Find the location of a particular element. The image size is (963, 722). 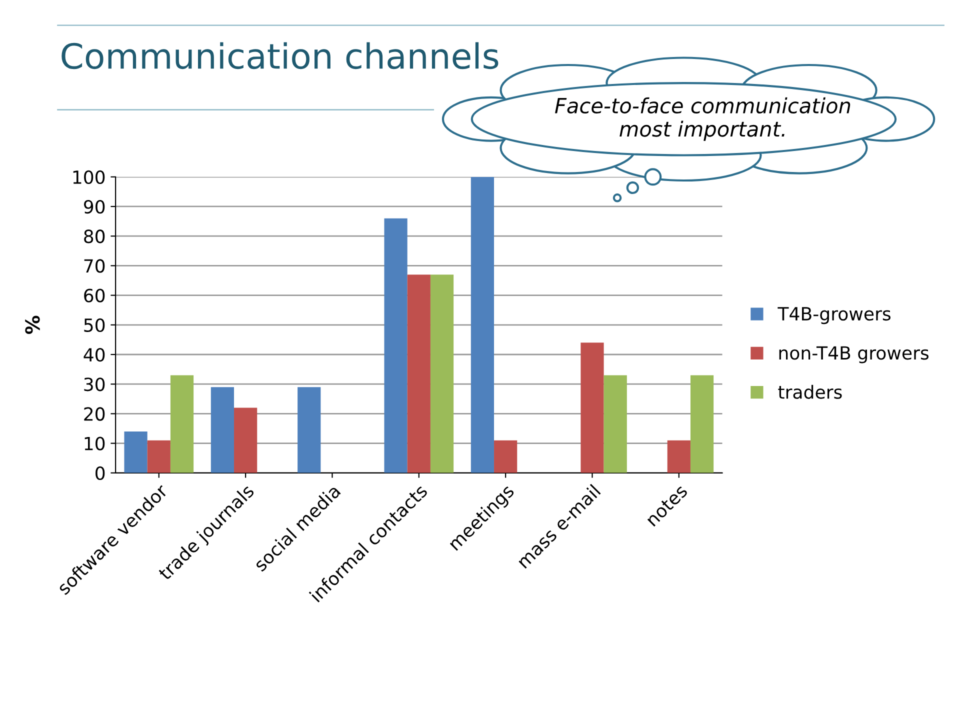

y-tick-label: 80 is located at coordinates (94, 237).